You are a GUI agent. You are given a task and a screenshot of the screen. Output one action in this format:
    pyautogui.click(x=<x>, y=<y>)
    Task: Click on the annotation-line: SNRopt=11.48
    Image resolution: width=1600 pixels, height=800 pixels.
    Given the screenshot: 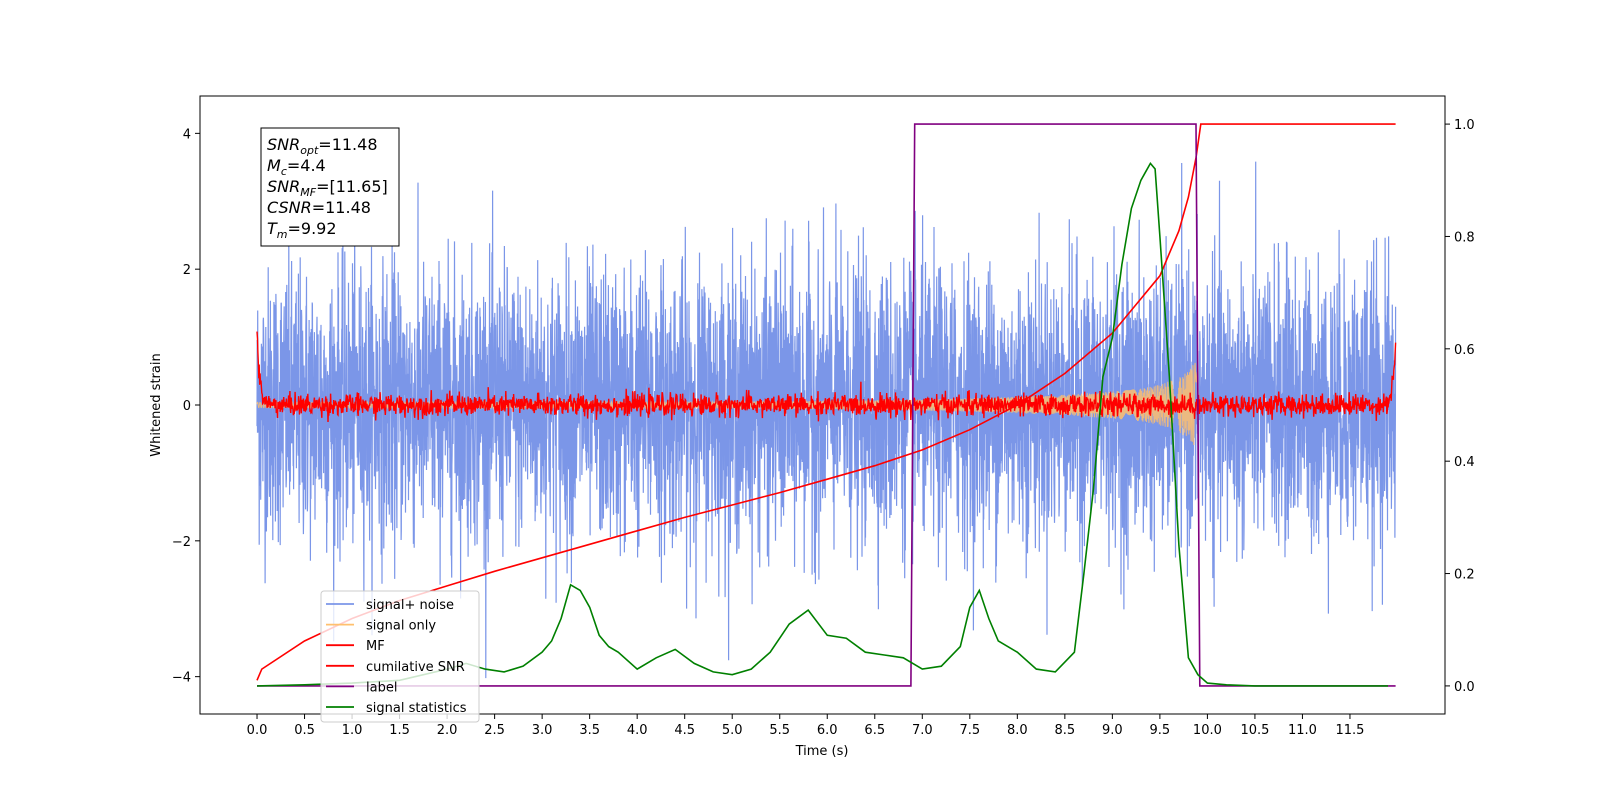 What is the action you would take?
    pyautogui.click(x=322, y=146)
    